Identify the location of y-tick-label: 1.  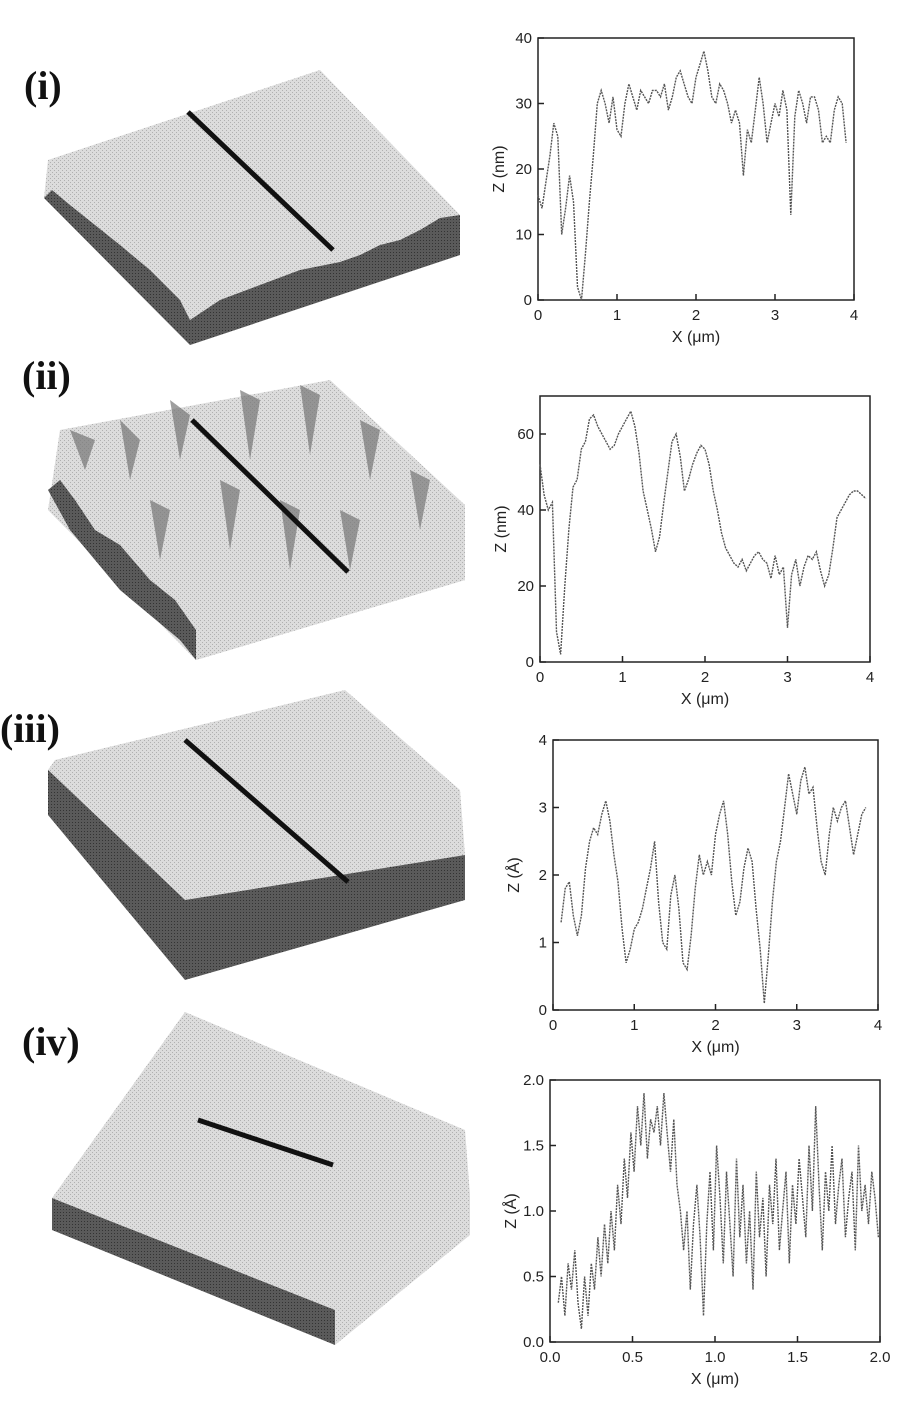
(543, 943).